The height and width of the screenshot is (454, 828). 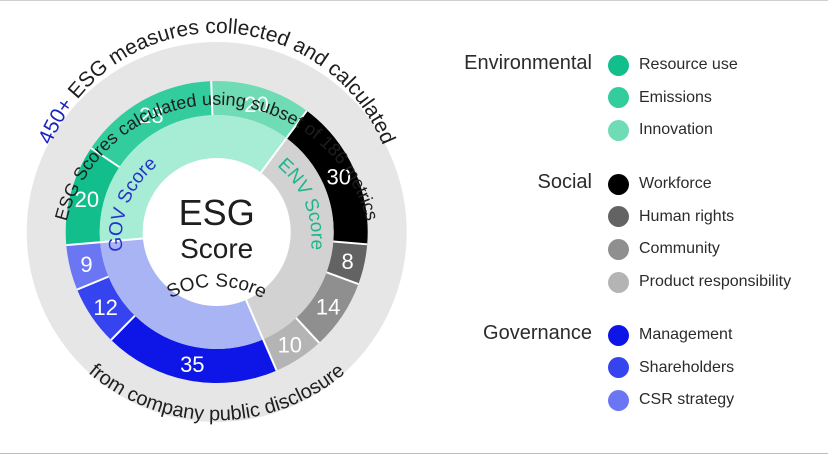 I want to click on segment-emissions, so click(x=152, y=124).